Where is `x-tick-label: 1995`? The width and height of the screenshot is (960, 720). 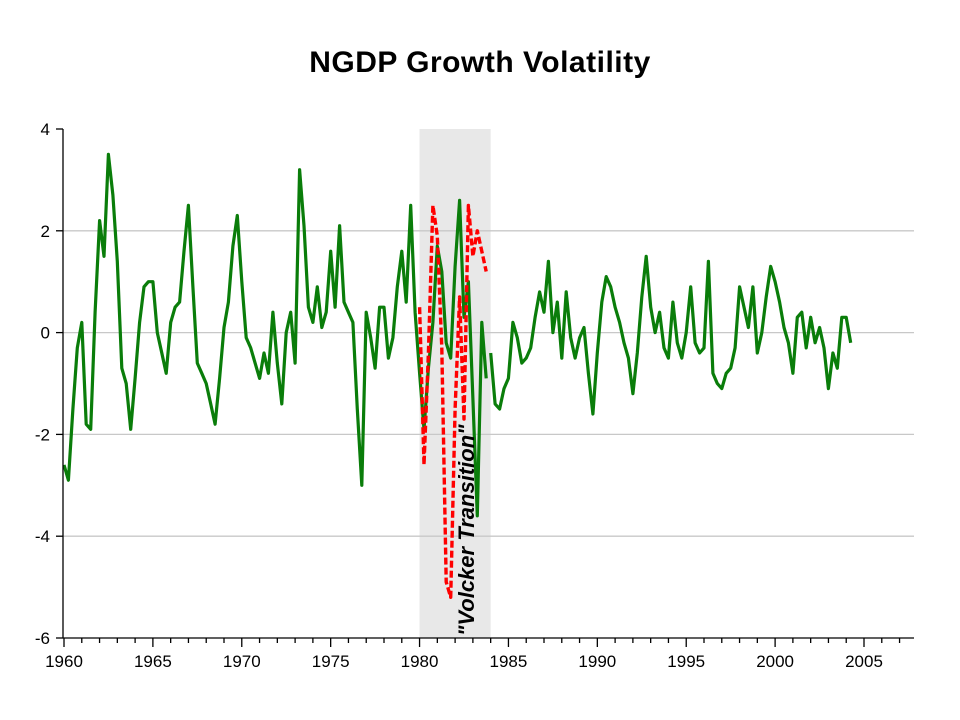 x-tick-label: 1995 is located at coordinates (686, 661).